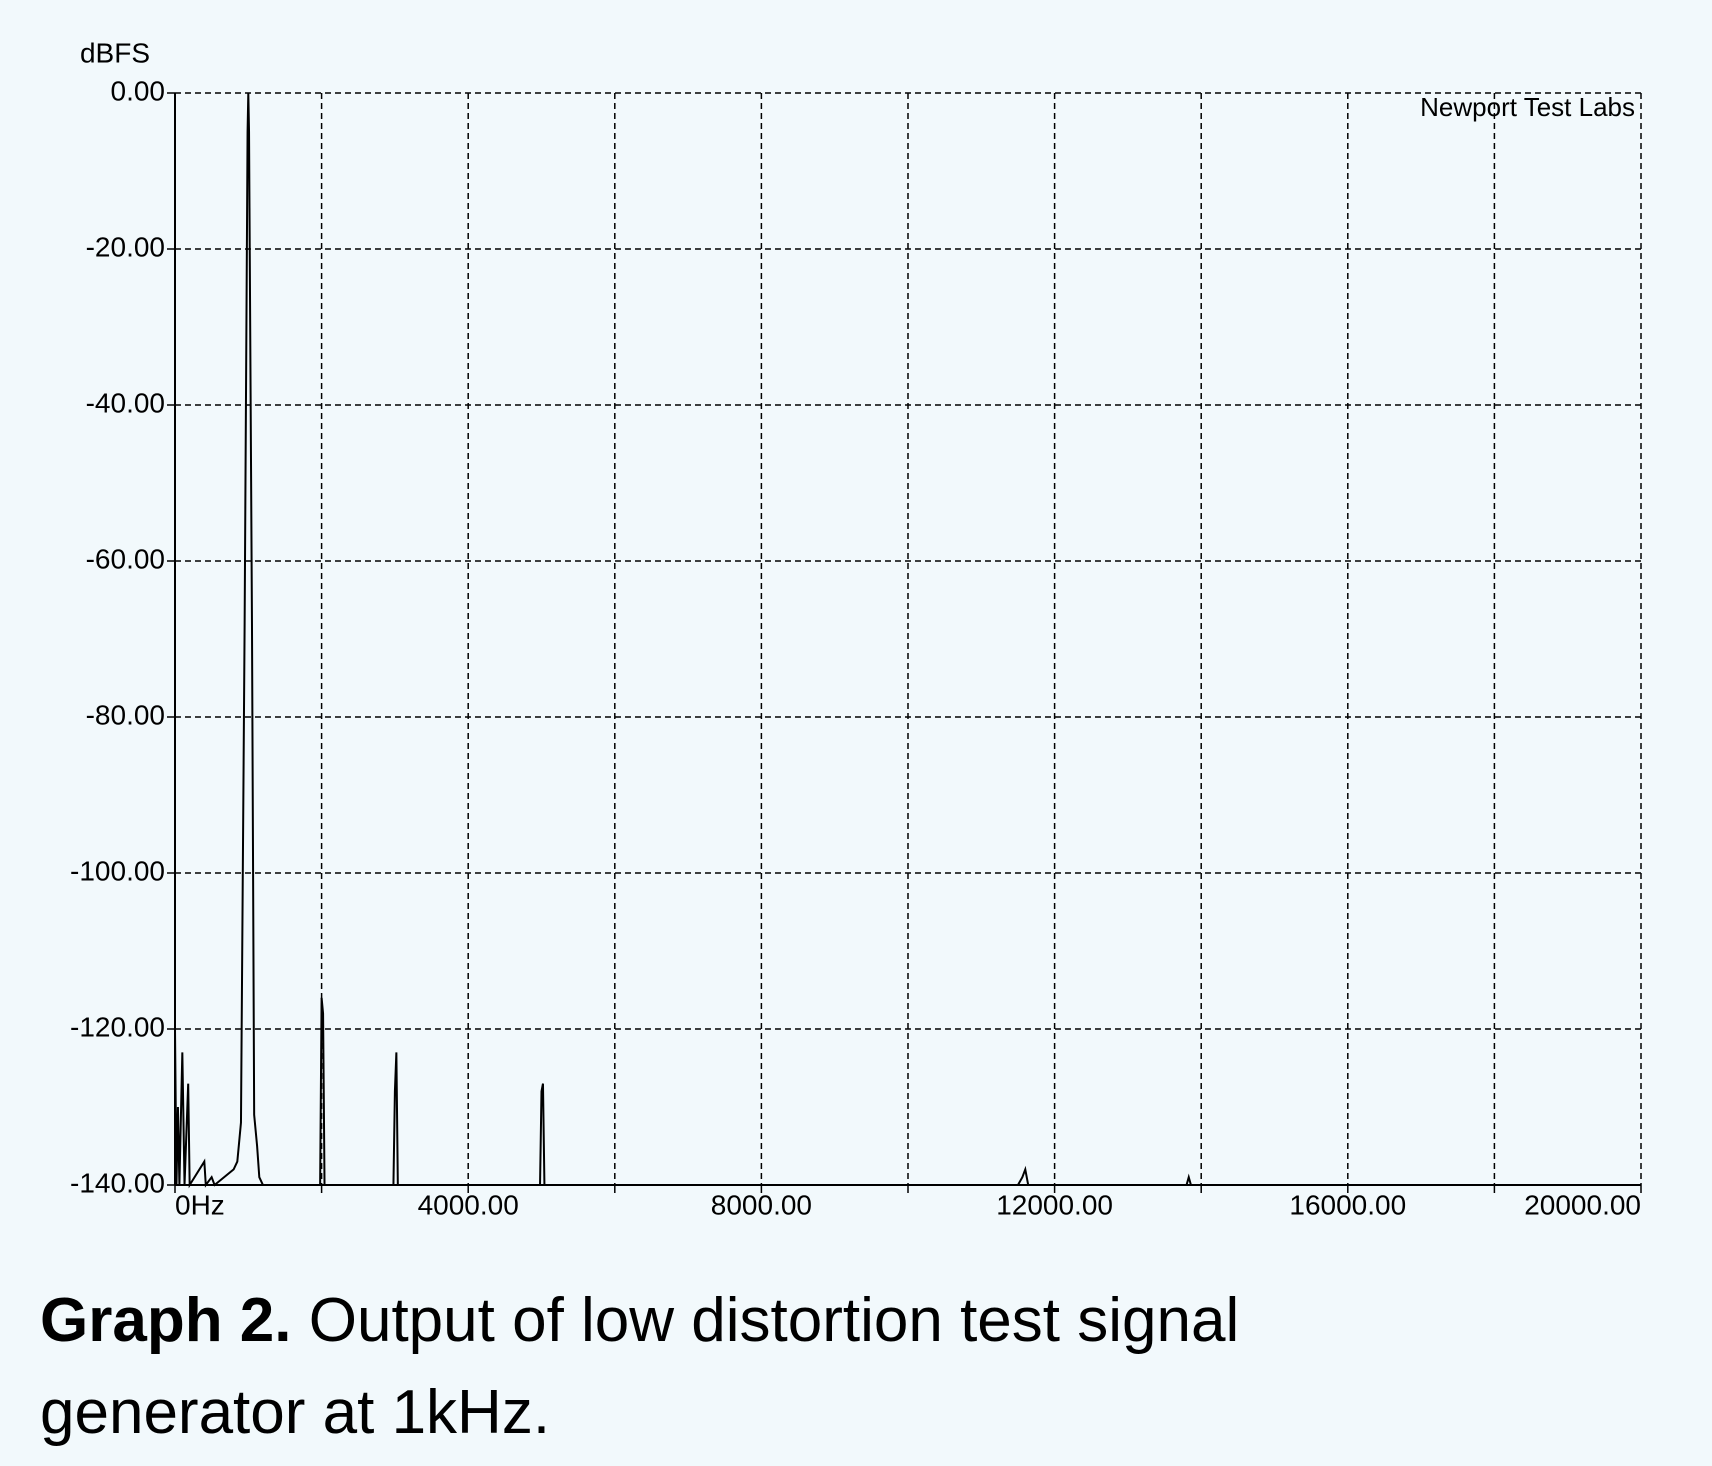 This screenshot has height=1466, width=1712. What do you see at coordinates (117, 1026) in the screenshot?
I see `y-tick-label: -120.00` at bounding box center [117, 1026].